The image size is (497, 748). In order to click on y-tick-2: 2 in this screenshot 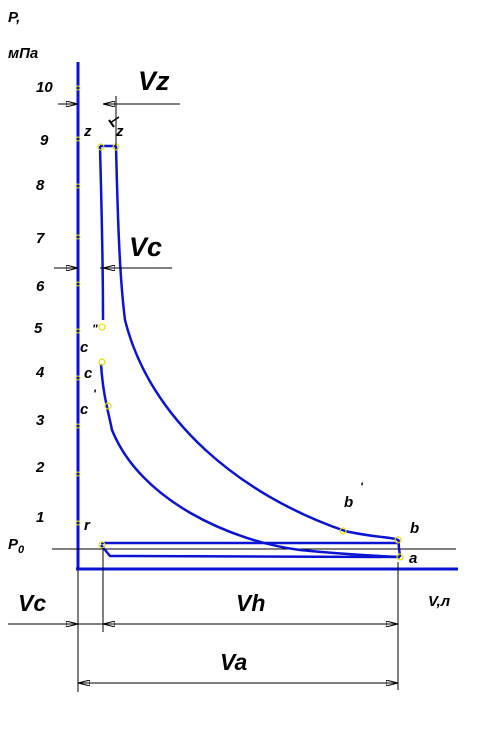, I will do `click(40, 467)`.